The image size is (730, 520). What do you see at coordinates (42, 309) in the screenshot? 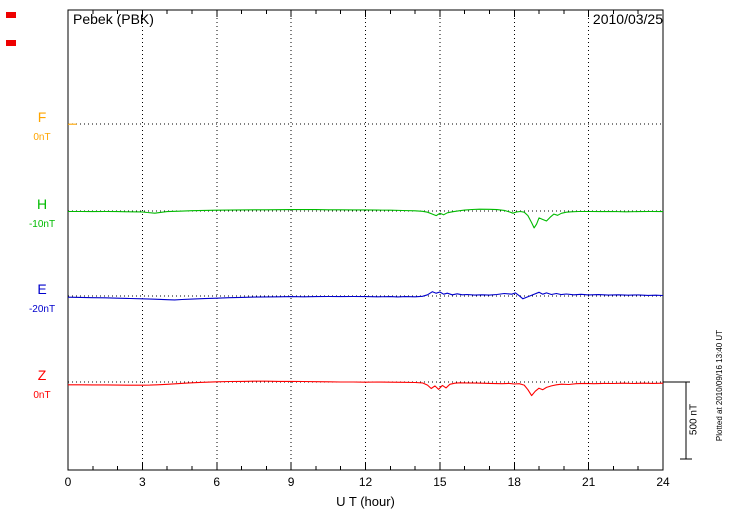
I see `series-baseline-label-e: -20nT` at bounding box center [42, 309].